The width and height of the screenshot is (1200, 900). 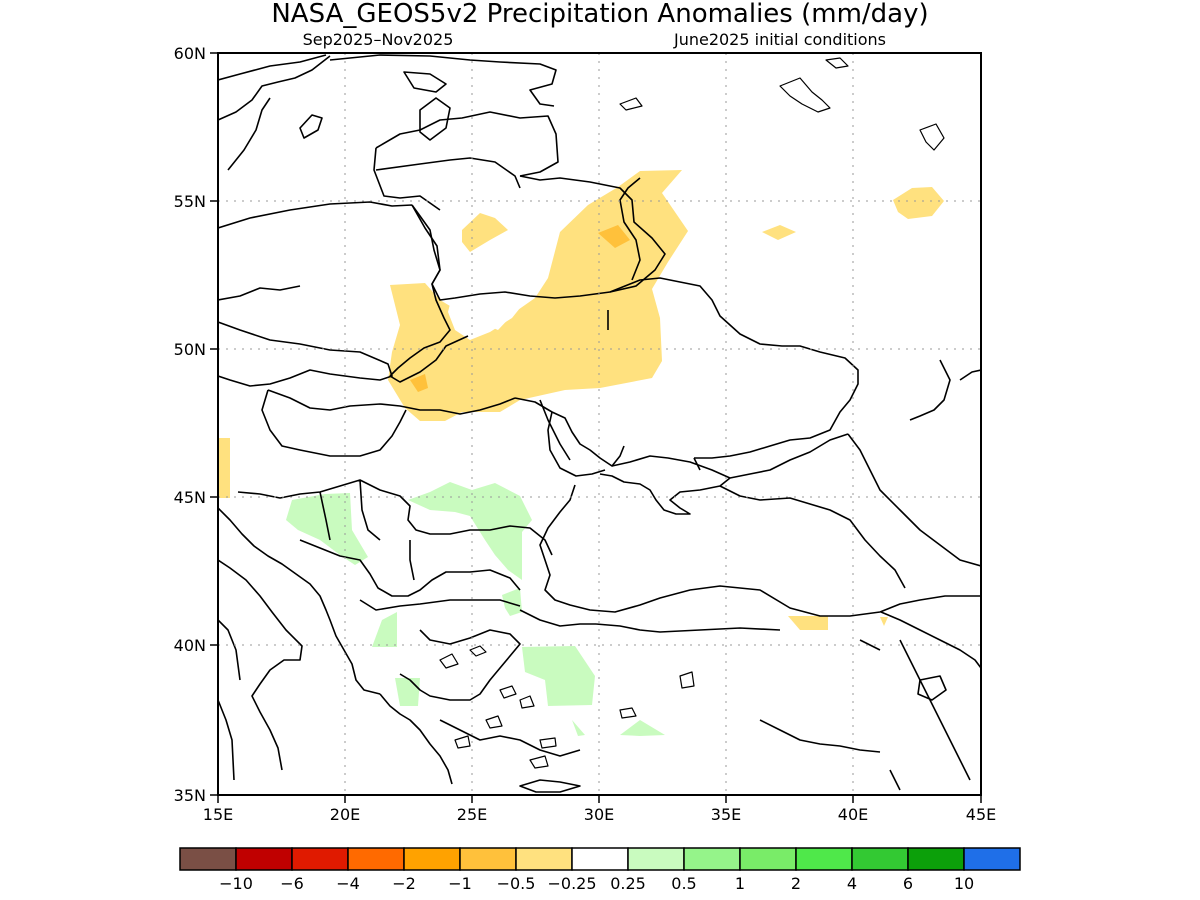 I want to click on crimea-coast, so click(x=724, y=474).